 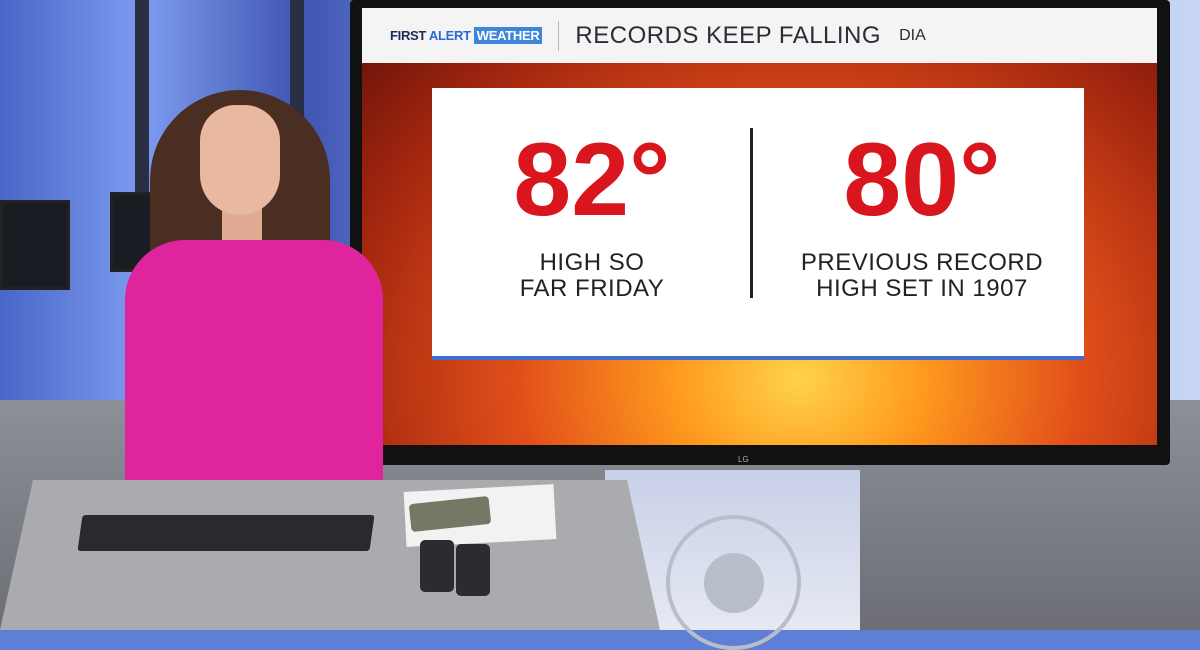 I want to click on current-high: 82° HIGH SO FAR FRIDAY, so click(x=592, y=222).